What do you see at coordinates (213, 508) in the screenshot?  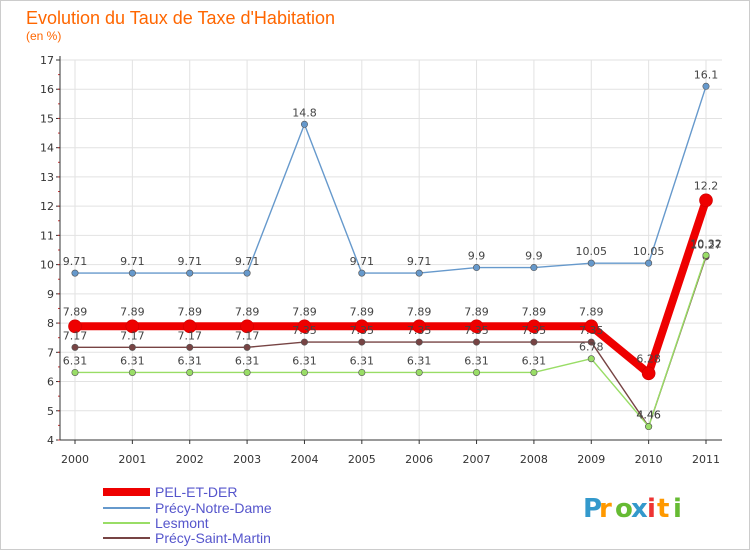 I see `legend-label: Précy-Notre-Dame` at bounding box center [213, 508].